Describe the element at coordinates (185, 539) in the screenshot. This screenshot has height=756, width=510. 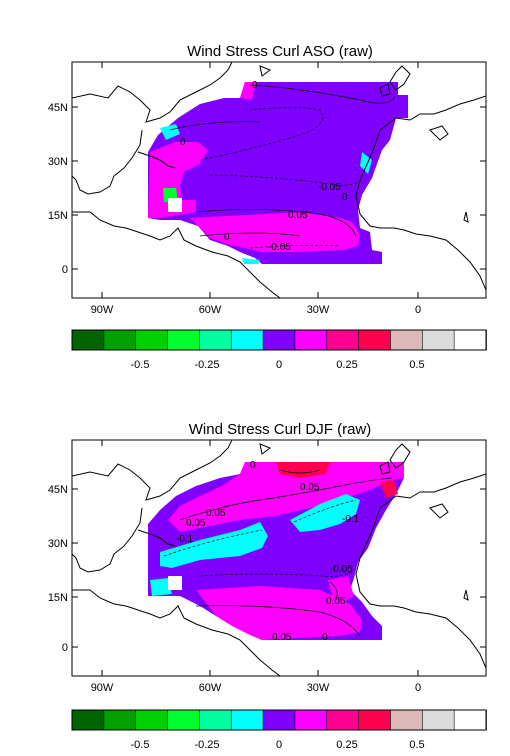
I see `contour-label: -0.1` at that location.